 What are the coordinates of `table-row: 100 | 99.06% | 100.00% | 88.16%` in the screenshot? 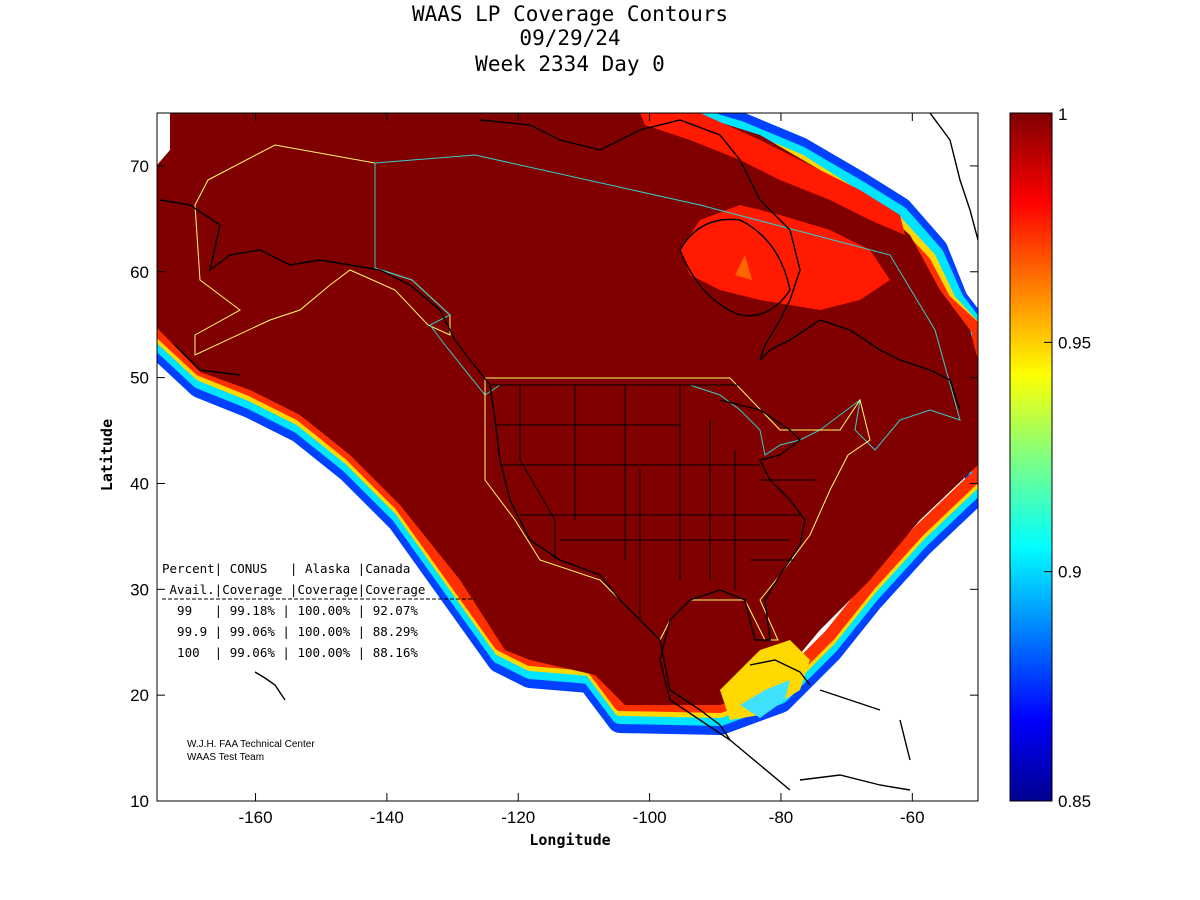 It's located at (290, 652).